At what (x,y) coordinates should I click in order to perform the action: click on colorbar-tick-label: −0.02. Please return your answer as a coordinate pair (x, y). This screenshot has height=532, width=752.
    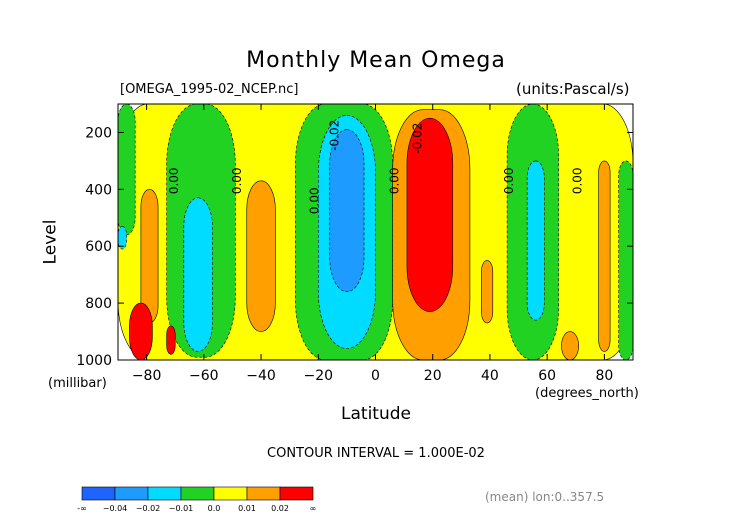
    Looking at the image, I should click on (148, 508).